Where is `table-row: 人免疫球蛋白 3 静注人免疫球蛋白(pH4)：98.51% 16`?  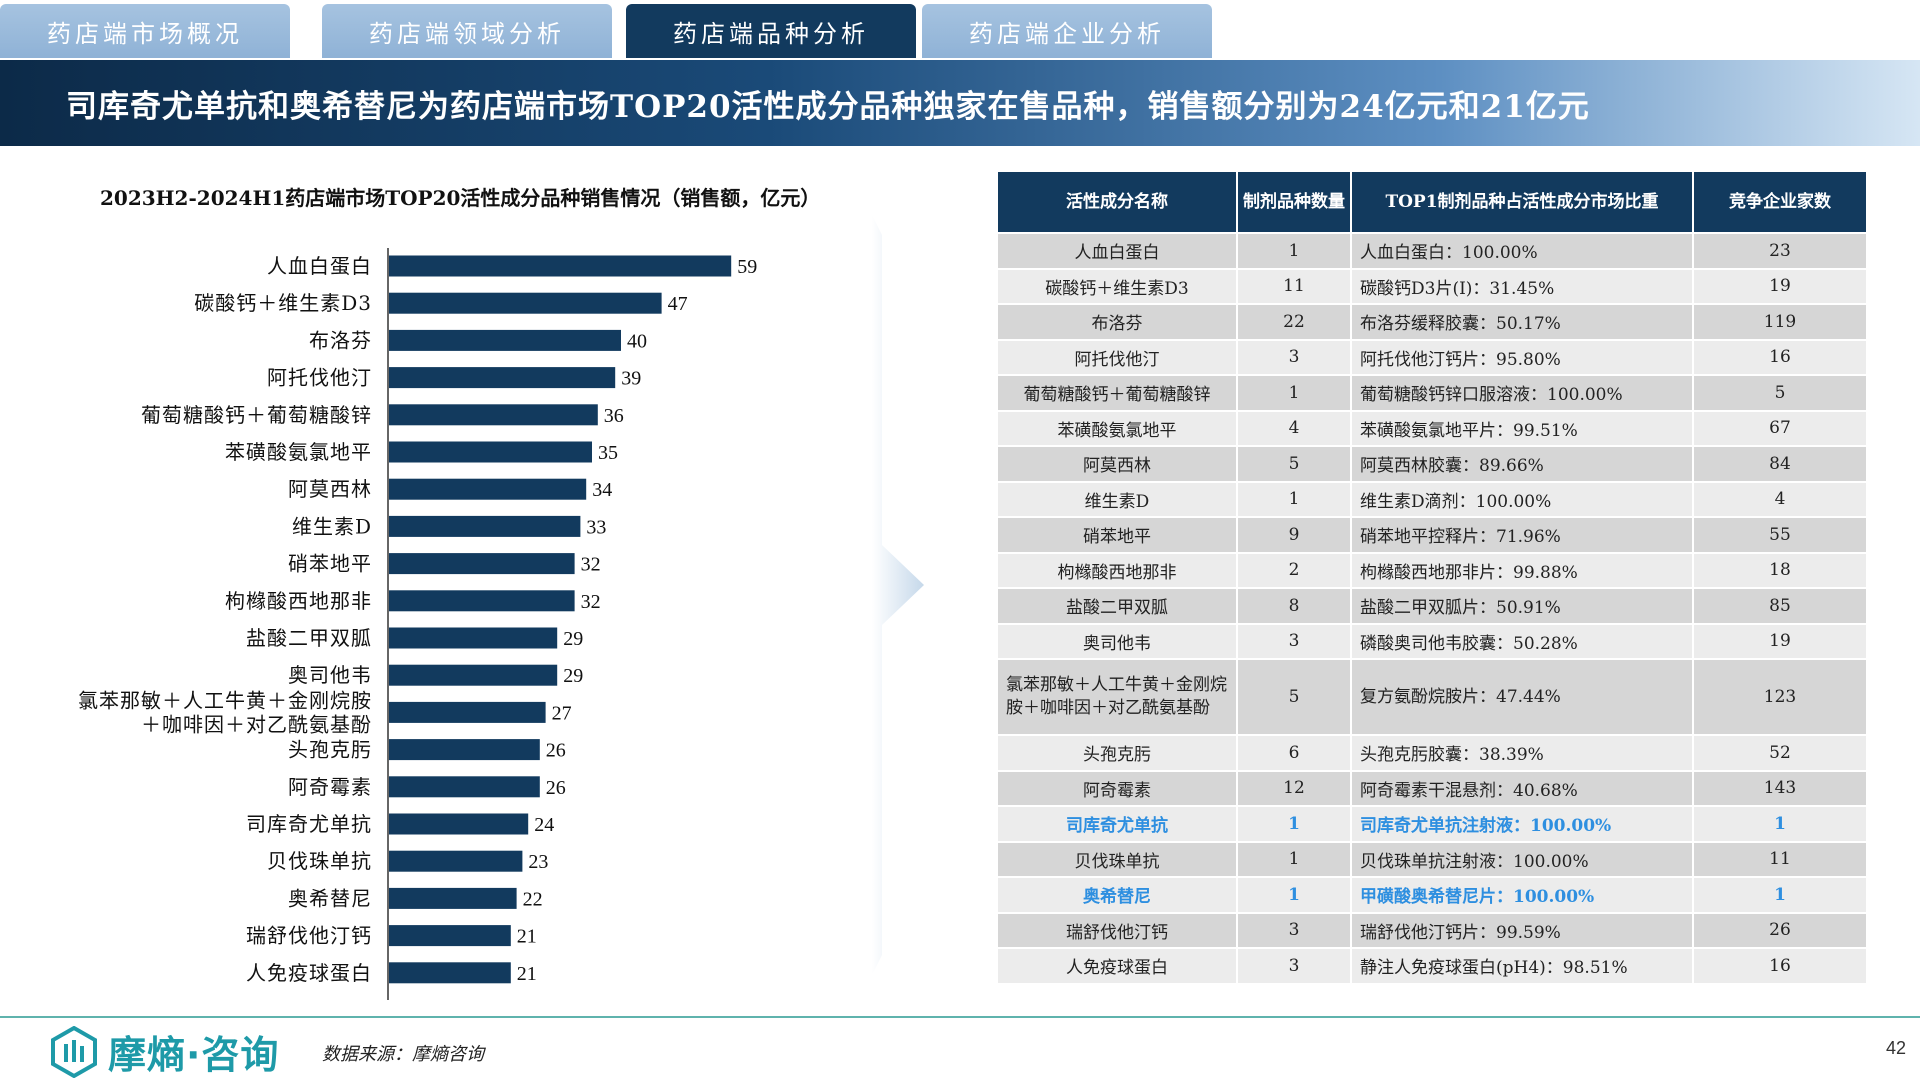
table-row: 人免疫球蛋白 3 静注人免疫球蛋白(pH4)：98.51% 16 is located at coordinates (1432, 966).